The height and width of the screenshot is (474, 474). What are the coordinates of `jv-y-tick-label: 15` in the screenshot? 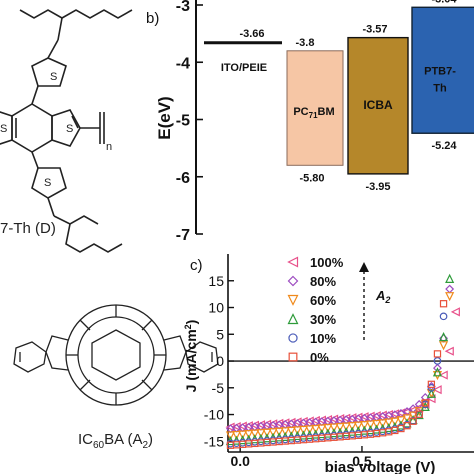 It's located at (216, 281).